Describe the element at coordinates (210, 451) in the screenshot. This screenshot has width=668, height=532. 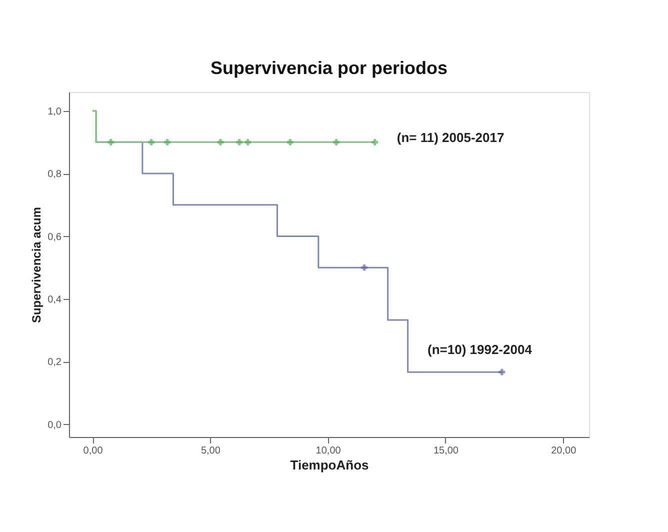
I see `x-tick-label: 5,00` at that location.